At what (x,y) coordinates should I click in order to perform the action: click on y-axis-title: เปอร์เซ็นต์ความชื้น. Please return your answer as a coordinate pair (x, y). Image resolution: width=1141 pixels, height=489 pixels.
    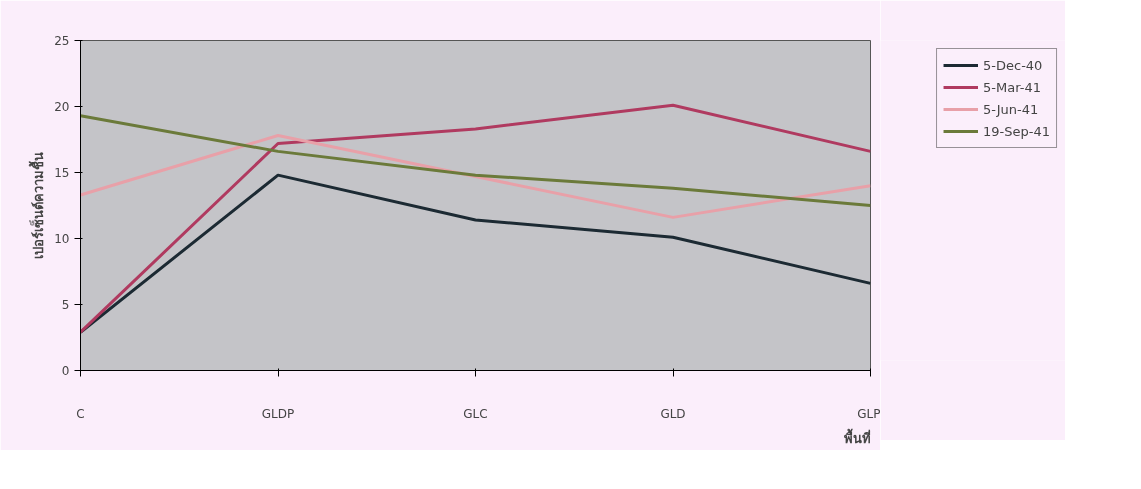
    Looking at the image, I should click on (37, 205).